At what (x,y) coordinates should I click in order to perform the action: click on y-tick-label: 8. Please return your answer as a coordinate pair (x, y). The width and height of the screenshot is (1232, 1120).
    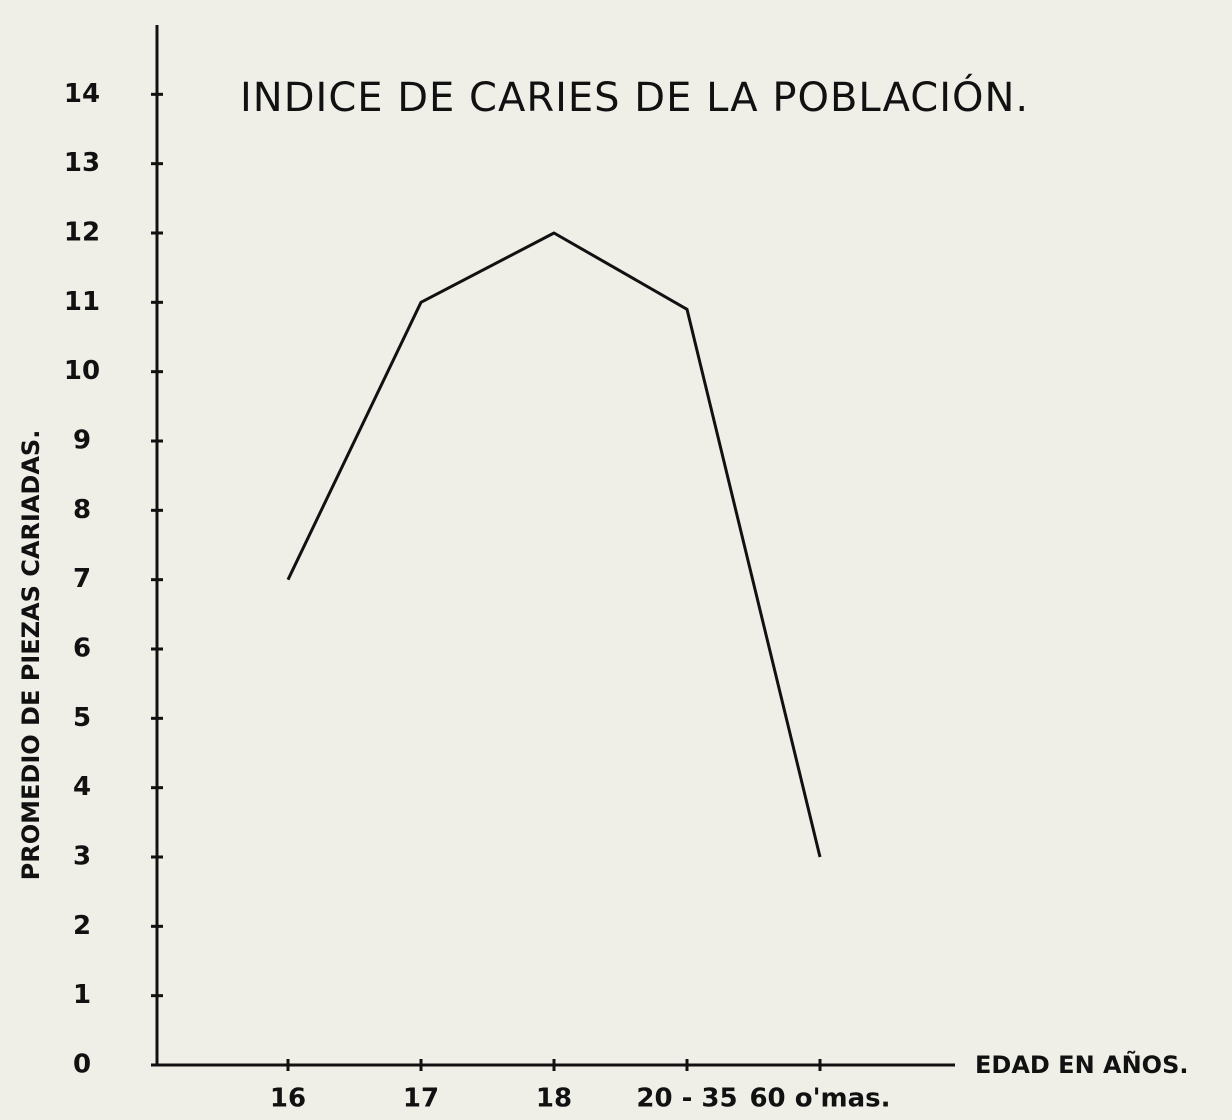
    Looking at the image, I should click on (82, 510).